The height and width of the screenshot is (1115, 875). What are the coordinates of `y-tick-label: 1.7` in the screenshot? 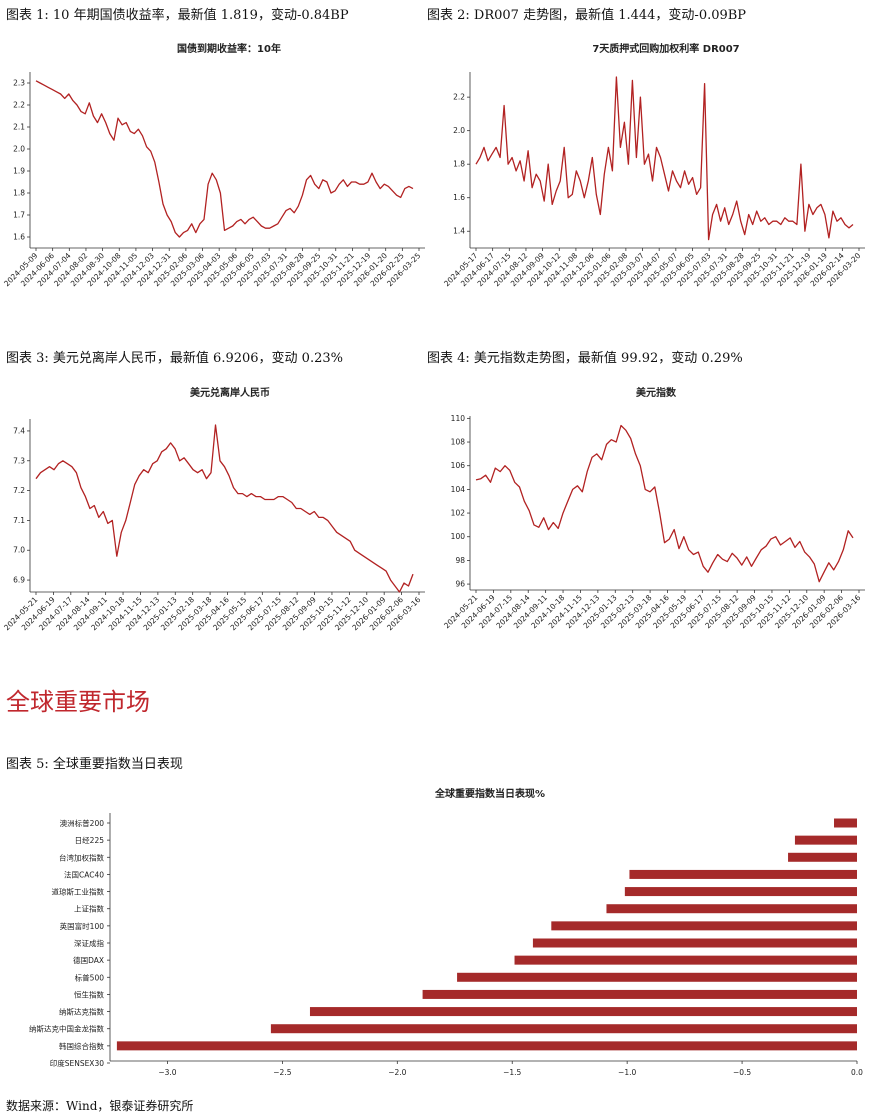 It's located at (19, 215).